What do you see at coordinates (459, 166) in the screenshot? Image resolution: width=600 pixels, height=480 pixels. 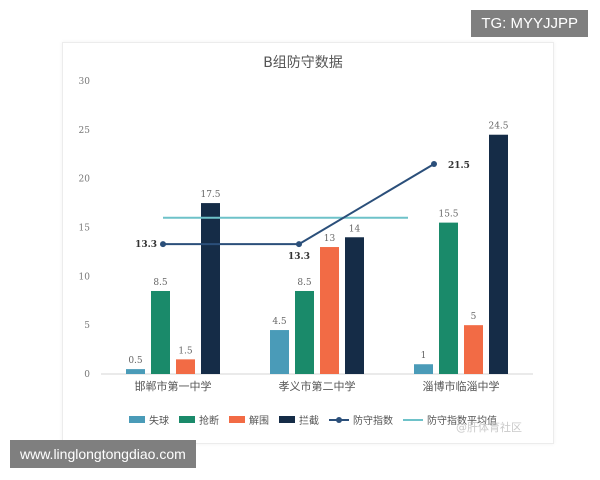 I see `index-data-label: 21.5` at bounding box center [459, 166].